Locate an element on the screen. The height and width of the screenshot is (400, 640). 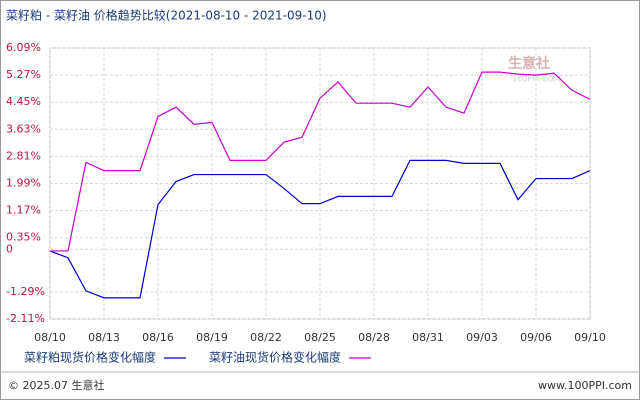
x-tick-label: 08/25 is located at coordinates (320, 337).